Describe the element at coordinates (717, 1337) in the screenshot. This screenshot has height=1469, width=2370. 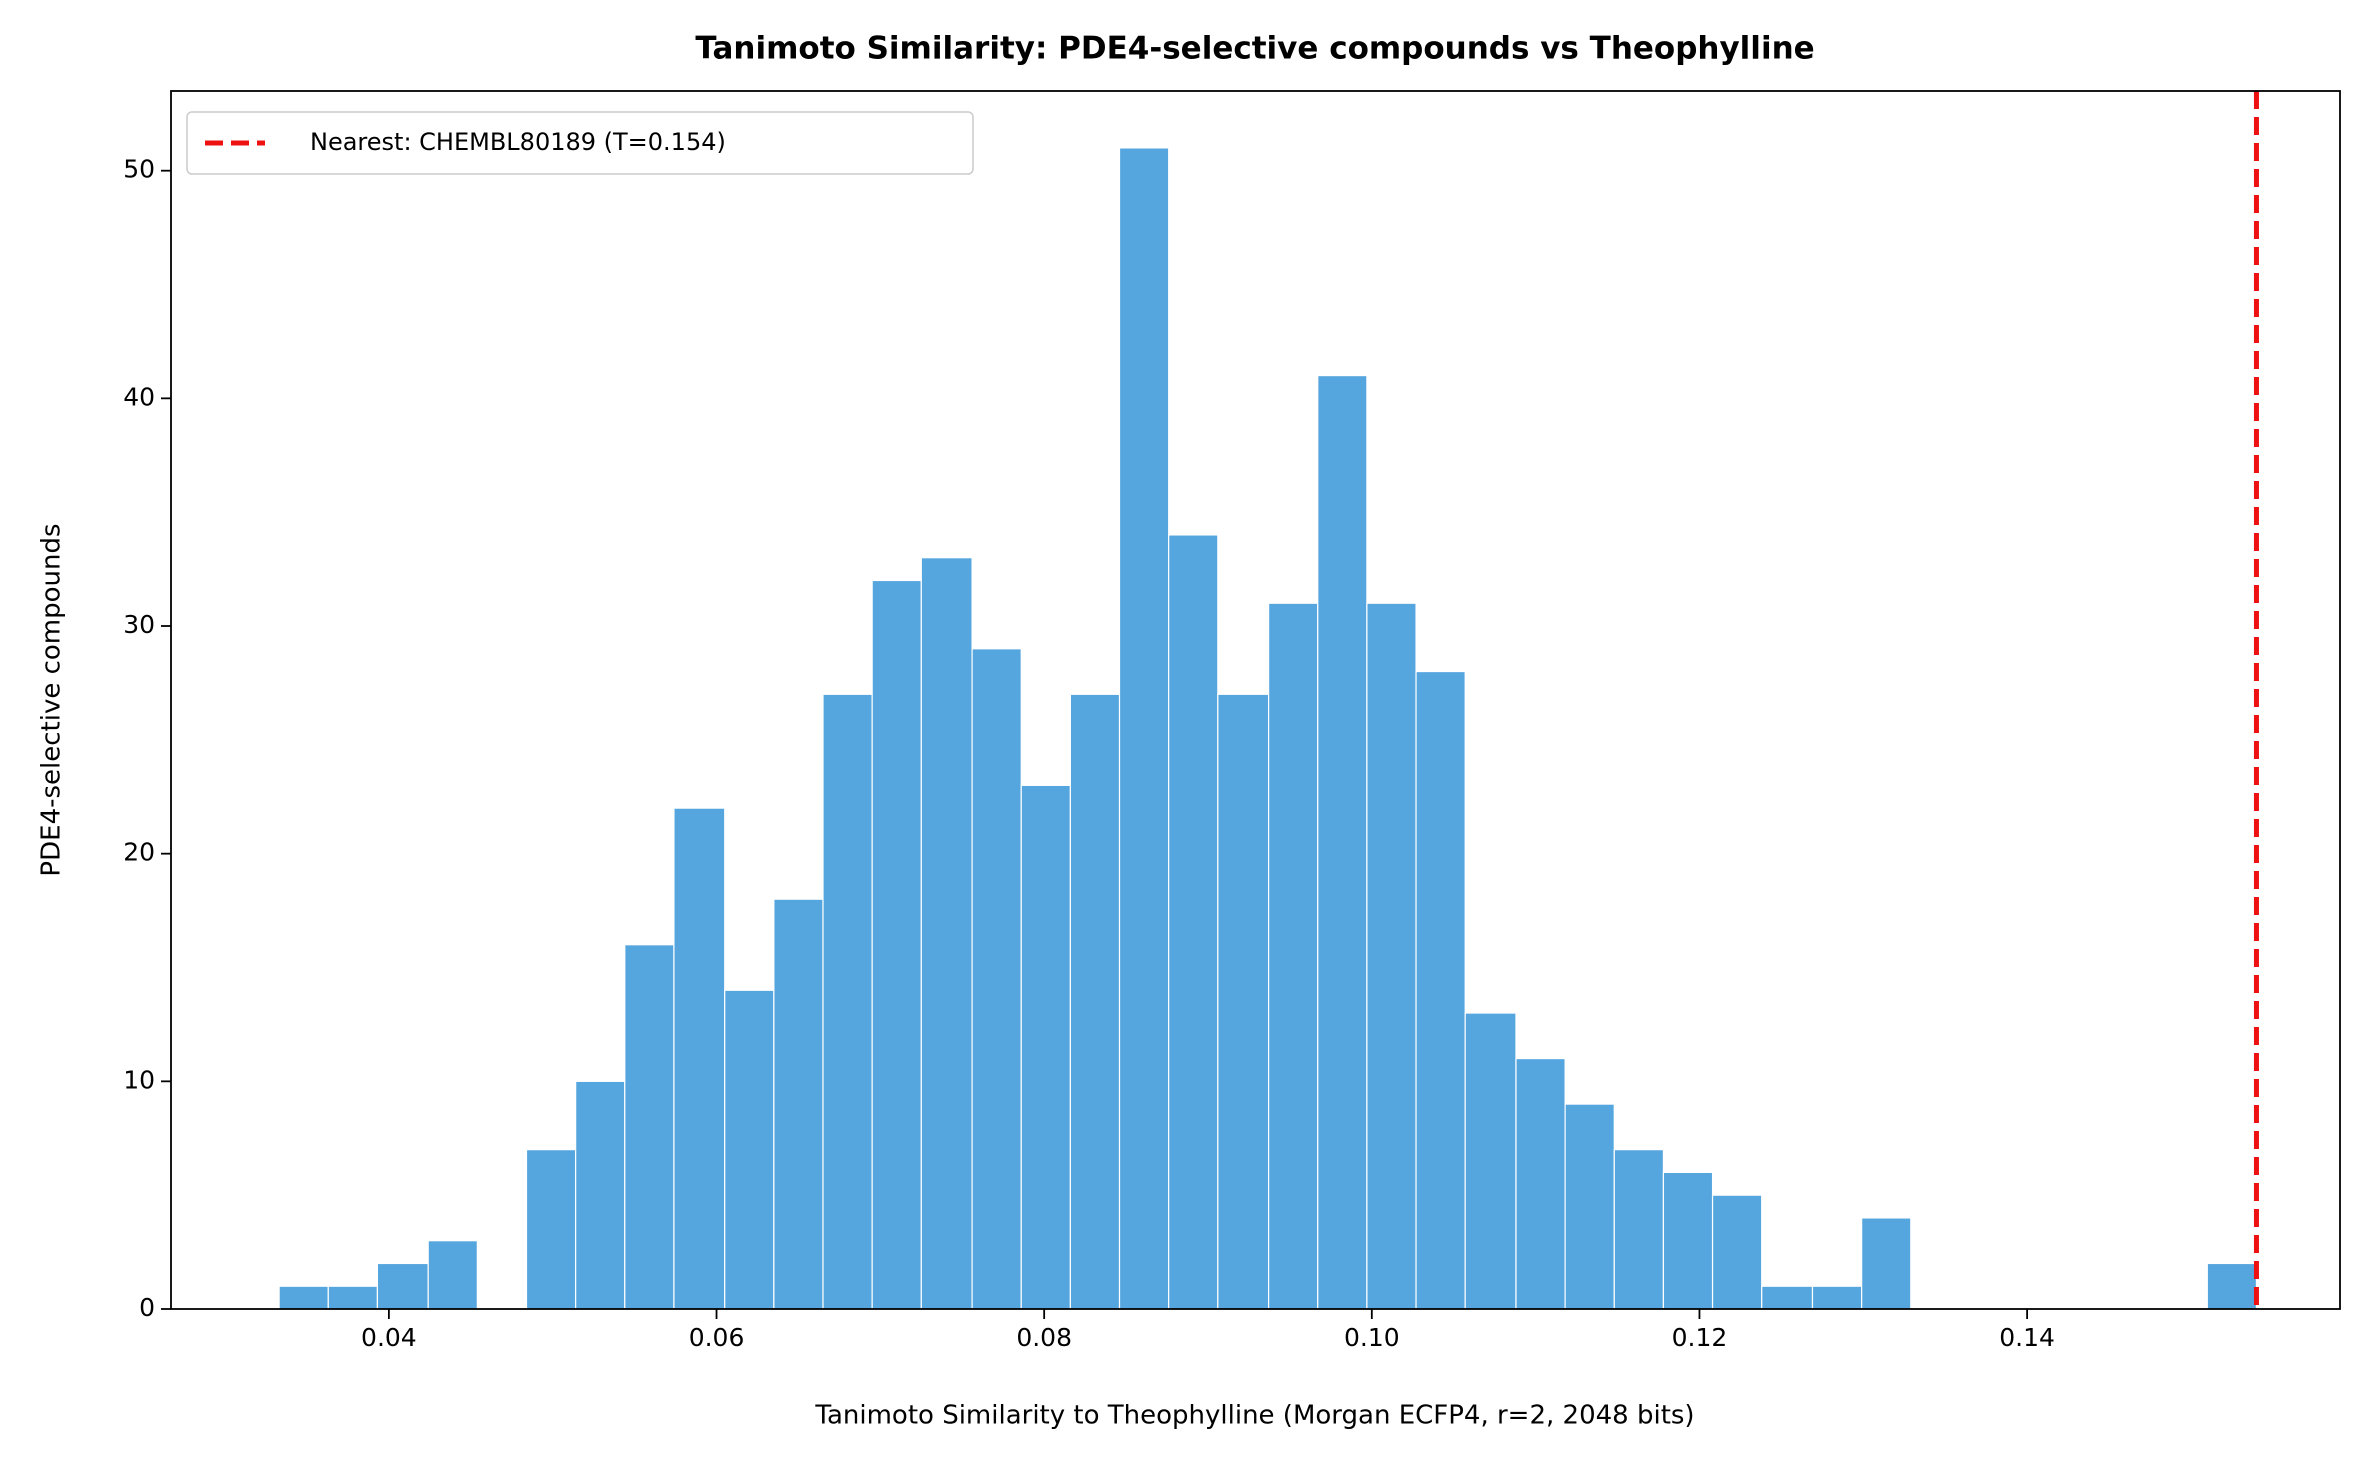
I see `x-tick-label: 0.06` at that location.